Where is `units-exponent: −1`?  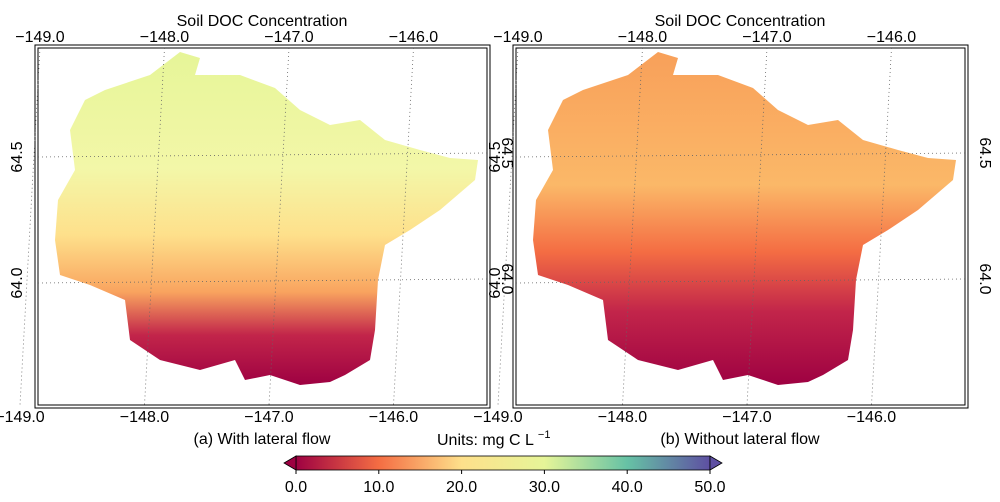
units-exponent: −1 is located at coordinates (544, 435).